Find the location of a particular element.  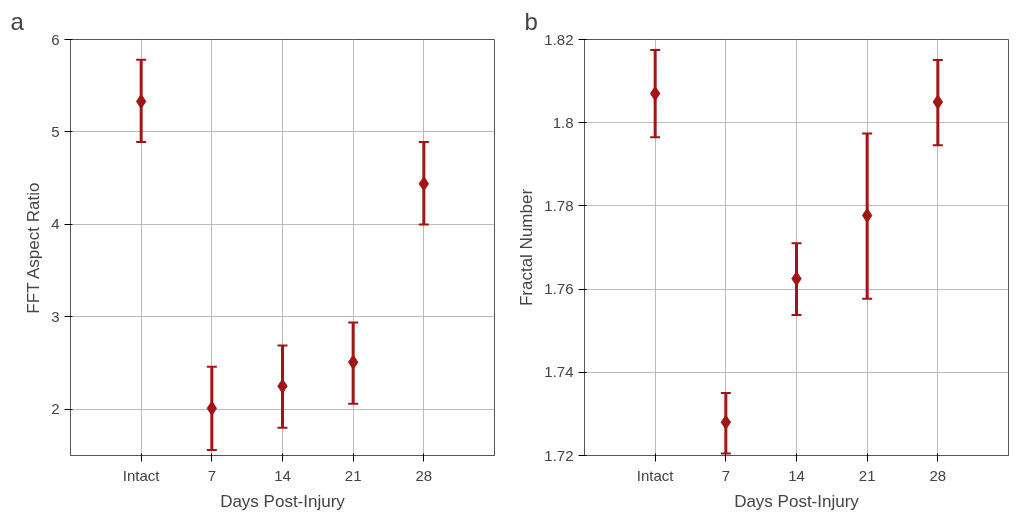

y-tick-label: 4 is located at coordinates (55, 224).